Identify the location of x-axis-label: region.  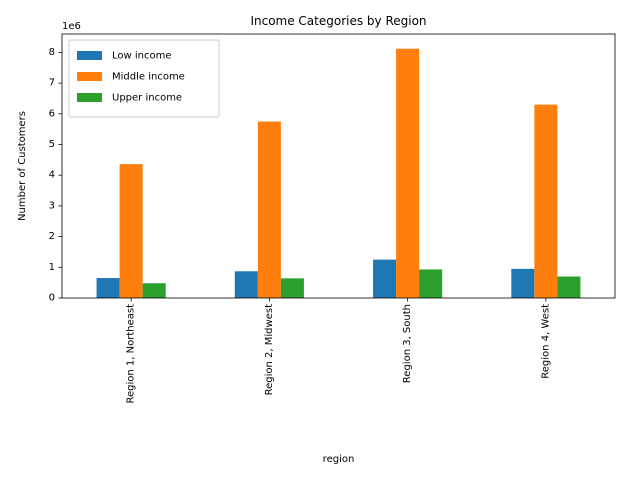
(339, 459).